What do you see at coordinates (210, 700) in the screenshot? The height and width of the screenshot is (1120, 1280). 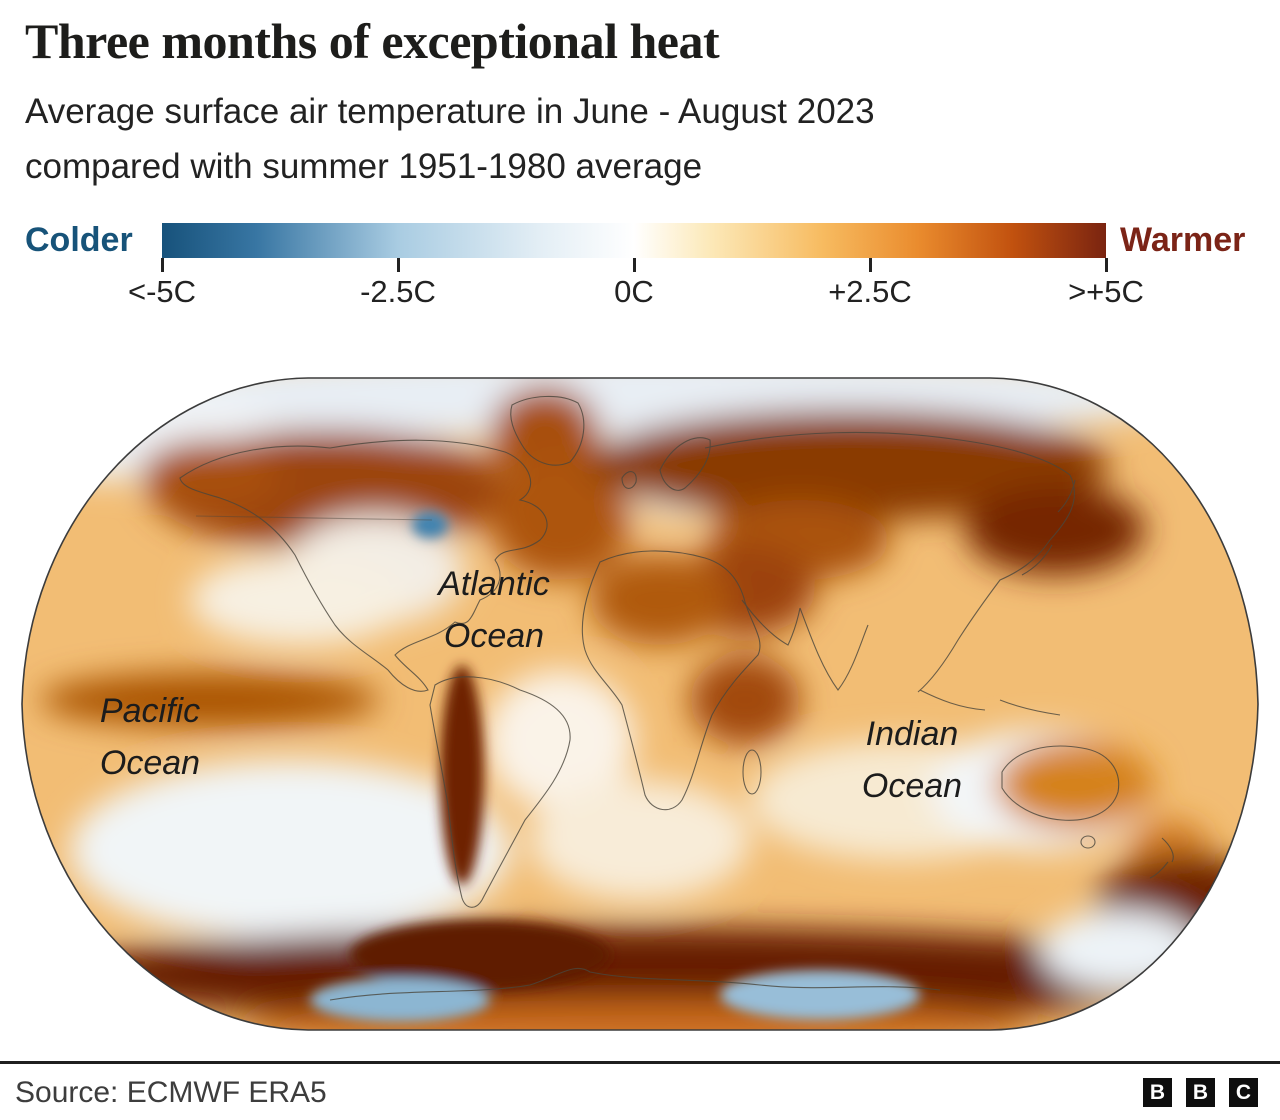 I see `map-blob-equatorial-pacific-dark` at bounding box center [210, 700].